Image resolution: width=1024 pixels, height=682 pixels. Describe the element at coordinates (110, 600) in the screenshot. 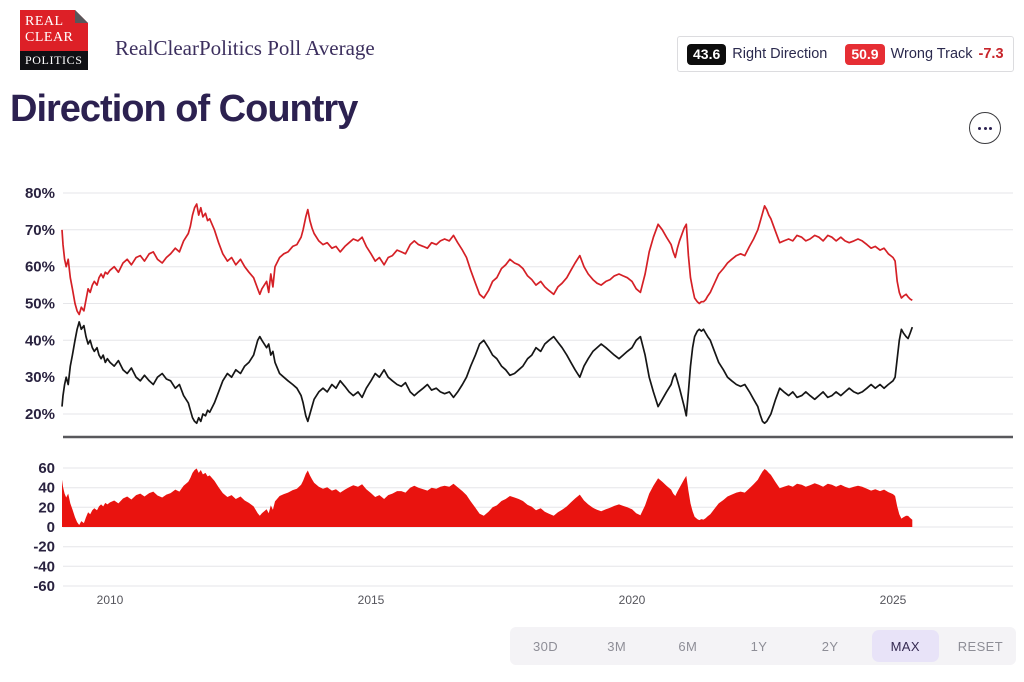

I see `xtick-label-2010: 2010` at that location.